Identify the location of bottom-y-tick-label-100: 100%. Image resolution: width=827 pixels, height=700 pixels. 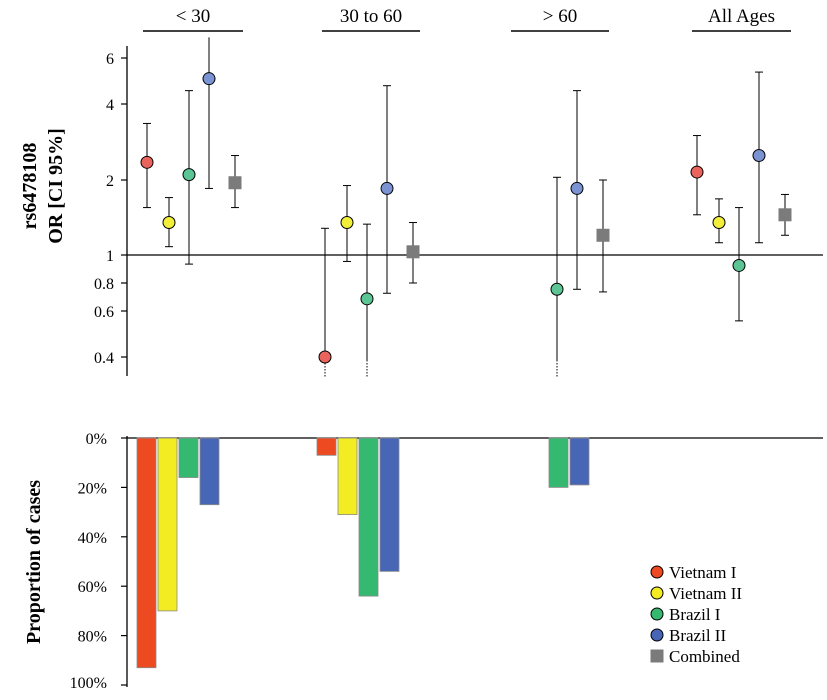
(88, 683).